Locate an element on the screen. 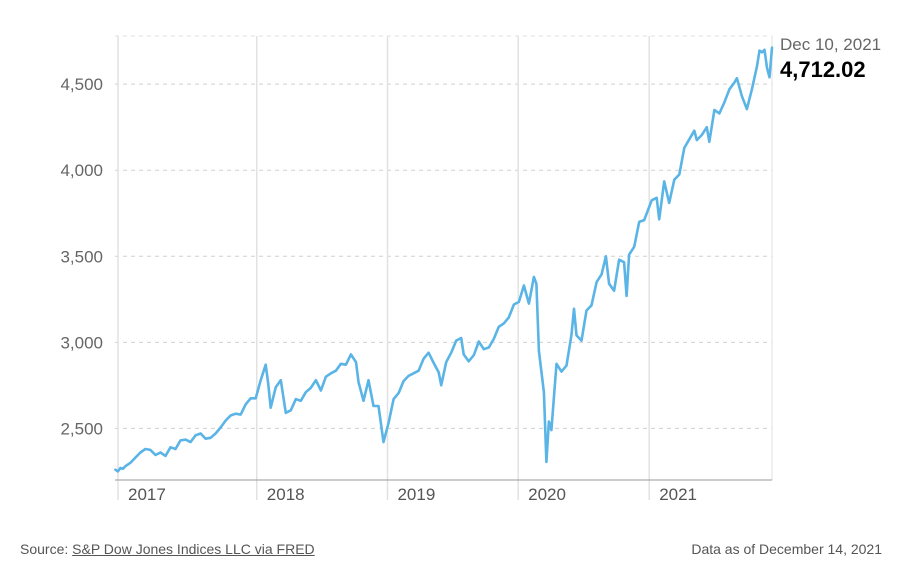 This screenshot has height=584, width=900. source-link: S&P Dow Jones Indices LLC via FRED is located at coordinates (193, 549).